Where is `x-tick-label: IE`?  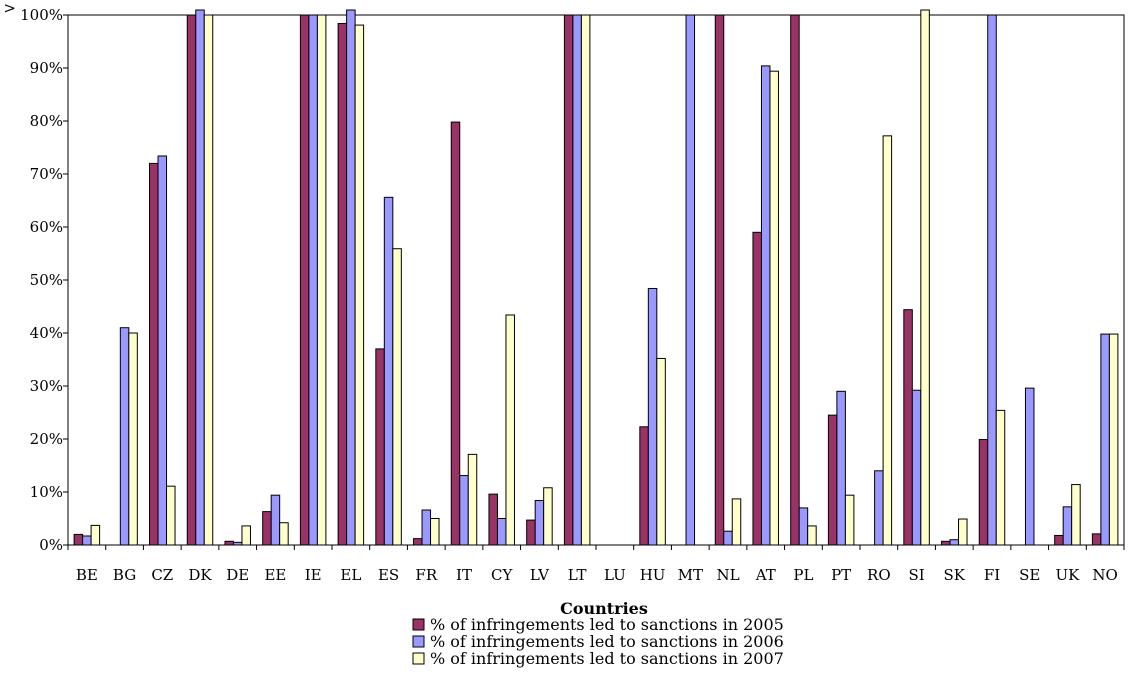
x-tick-label: IE is located at coordinates (313, 575).